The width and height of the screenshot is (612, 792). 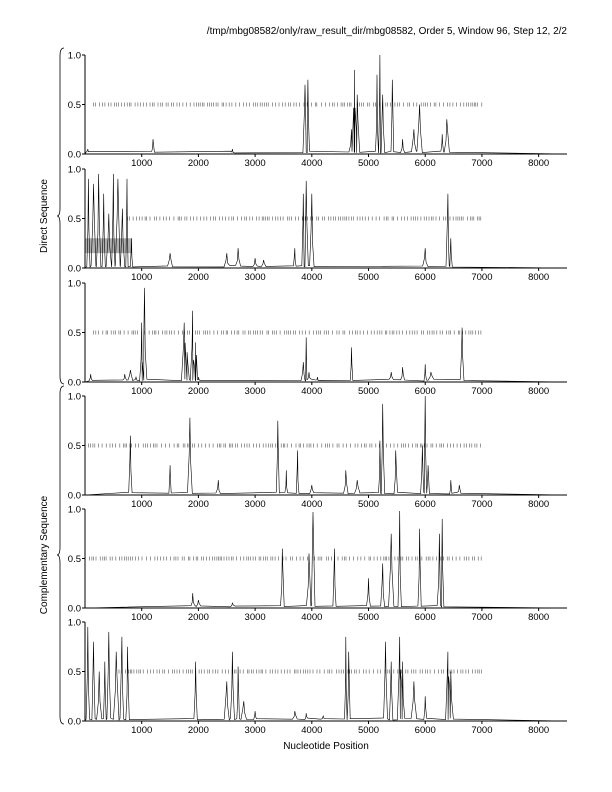 I want to click on complementary-sequence-label: Complementary Sequence, so click(x=44, y=554).